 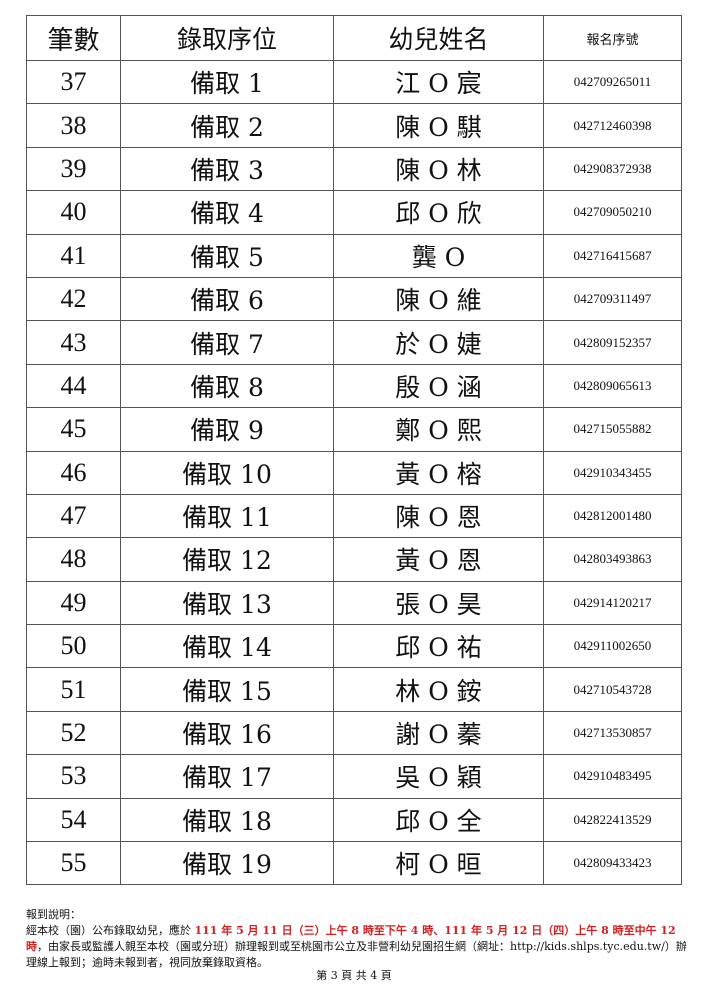 I want to click on cell-reg-no: 042713530857, so click(x=612, y=733).